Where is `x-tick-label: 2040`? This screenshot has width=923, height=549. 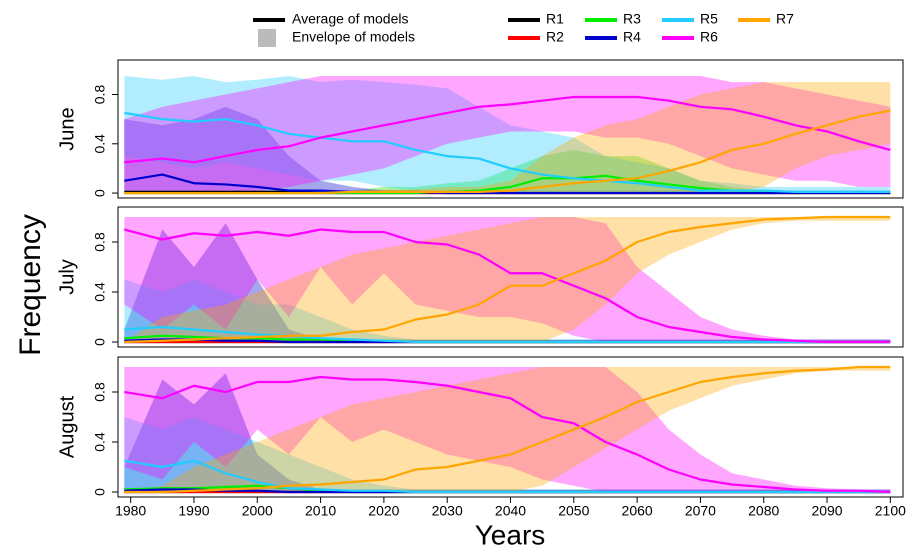
x-tick-label: 2040 is located at coordinates (510, 511).